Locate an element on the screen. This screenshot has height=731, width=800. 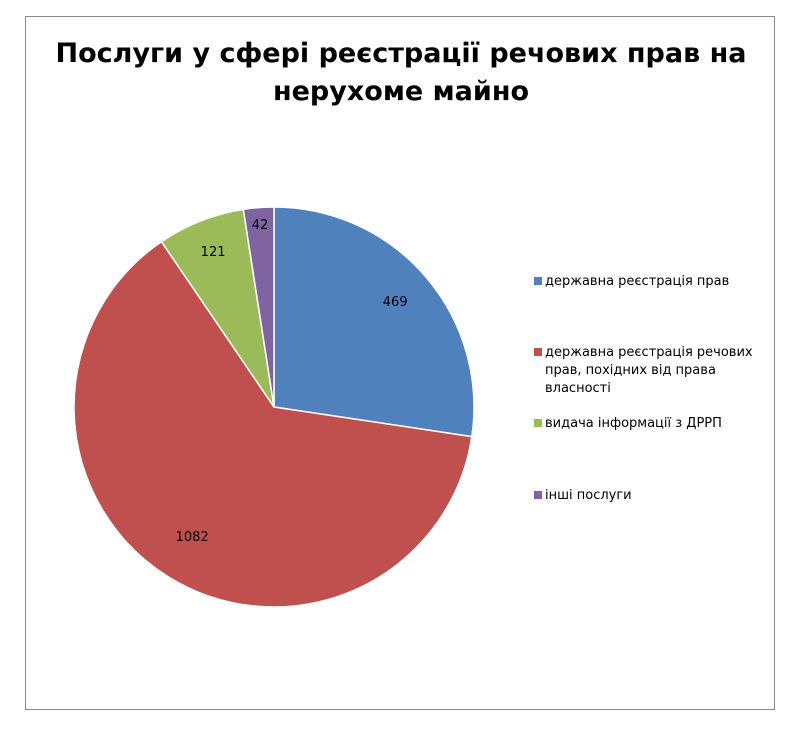
legend-label: державна реєстрація прав is located at coordinates (637, 281).